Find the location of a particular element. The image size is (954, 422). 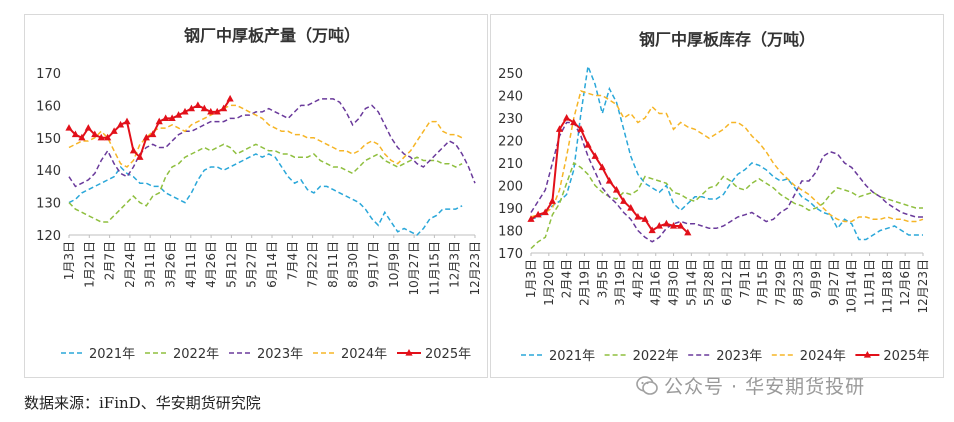

production-x-tick-label: 8月30日 is located at coordinates (353, 264).